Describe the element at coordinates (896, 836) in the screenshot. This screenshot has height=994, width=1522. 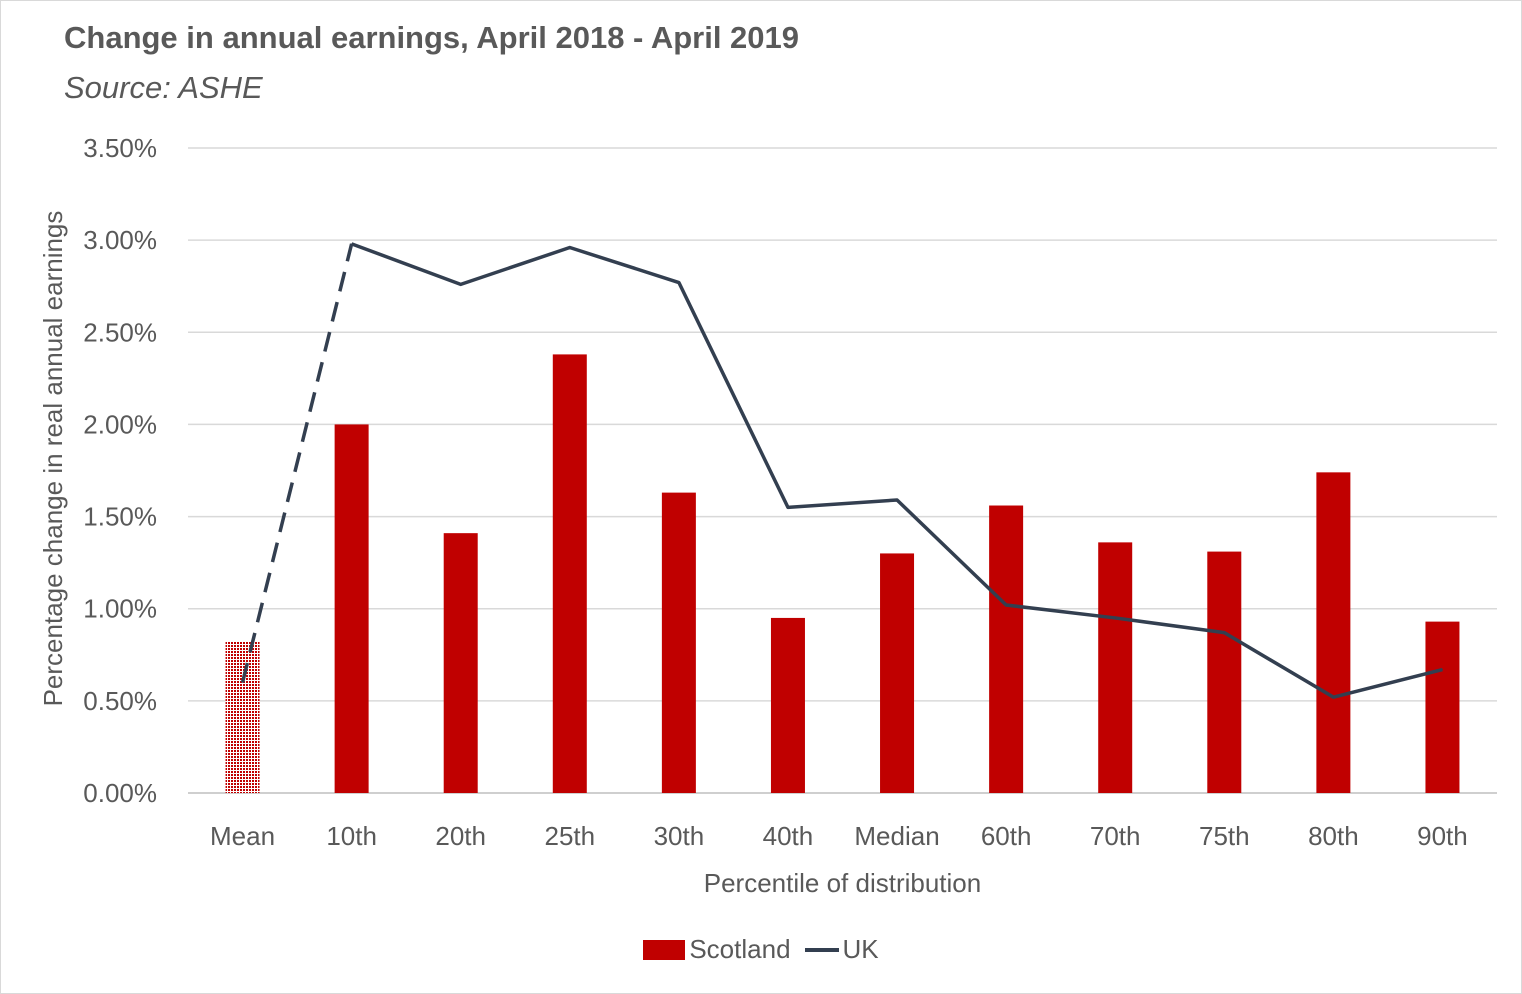
I see `x-tick-label-median: Median` at that location.